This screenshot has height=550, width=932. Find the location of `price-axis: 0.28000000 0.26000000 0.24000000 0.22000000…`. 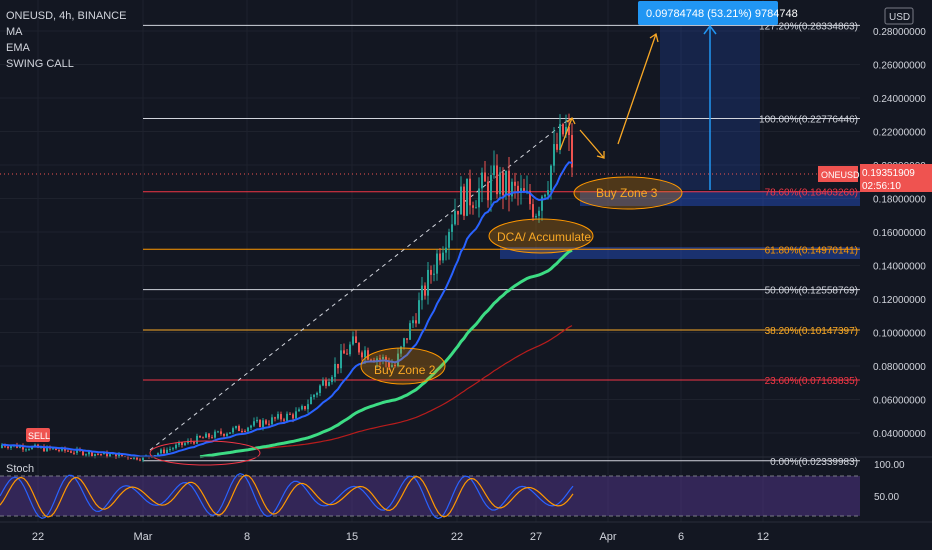

price-axis: 0.28000000 0.26000000 0.24000000 0.22000000… is located at coordinates (899, 233).